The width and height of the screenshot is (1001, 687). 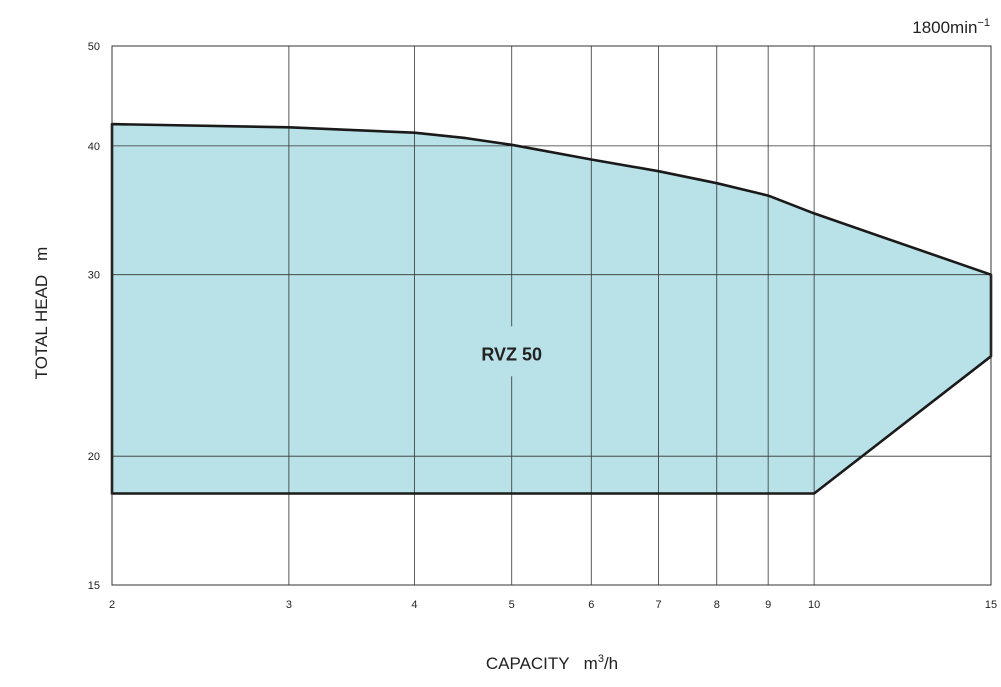 What do you see at coordinates (944, 27) in the screenshot?
I see `speed-value: 1800min` at bounding box center [944, 27].